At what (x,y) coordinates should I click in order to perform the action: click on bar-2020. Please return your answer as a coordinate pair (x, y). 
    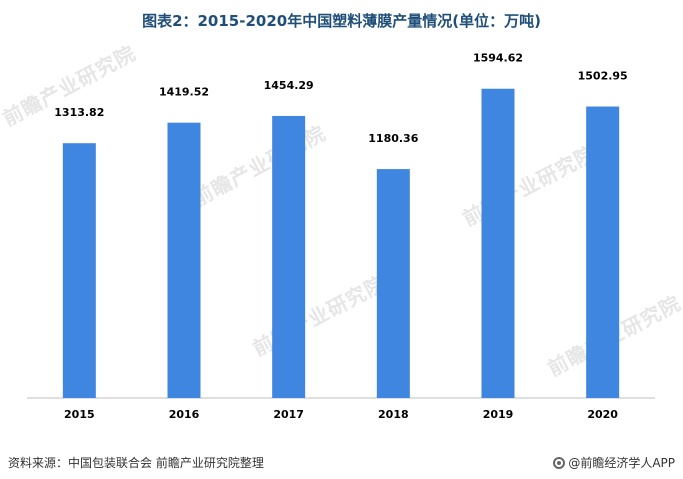
    Looking at the image, I should click on (603, 252).